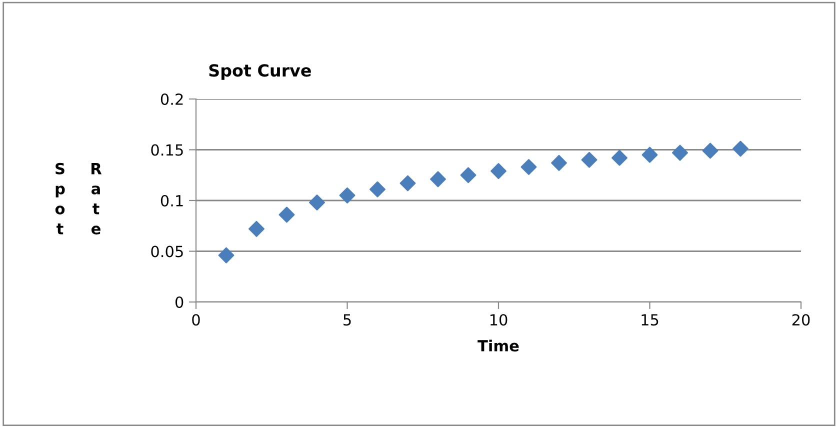 Image resolution: width=838 pixels, height=427 pixels. What do you see at coordinates (196, 320) in the screenshot?
I see `x-tick-label: 0` at bounding box center [196, 320].